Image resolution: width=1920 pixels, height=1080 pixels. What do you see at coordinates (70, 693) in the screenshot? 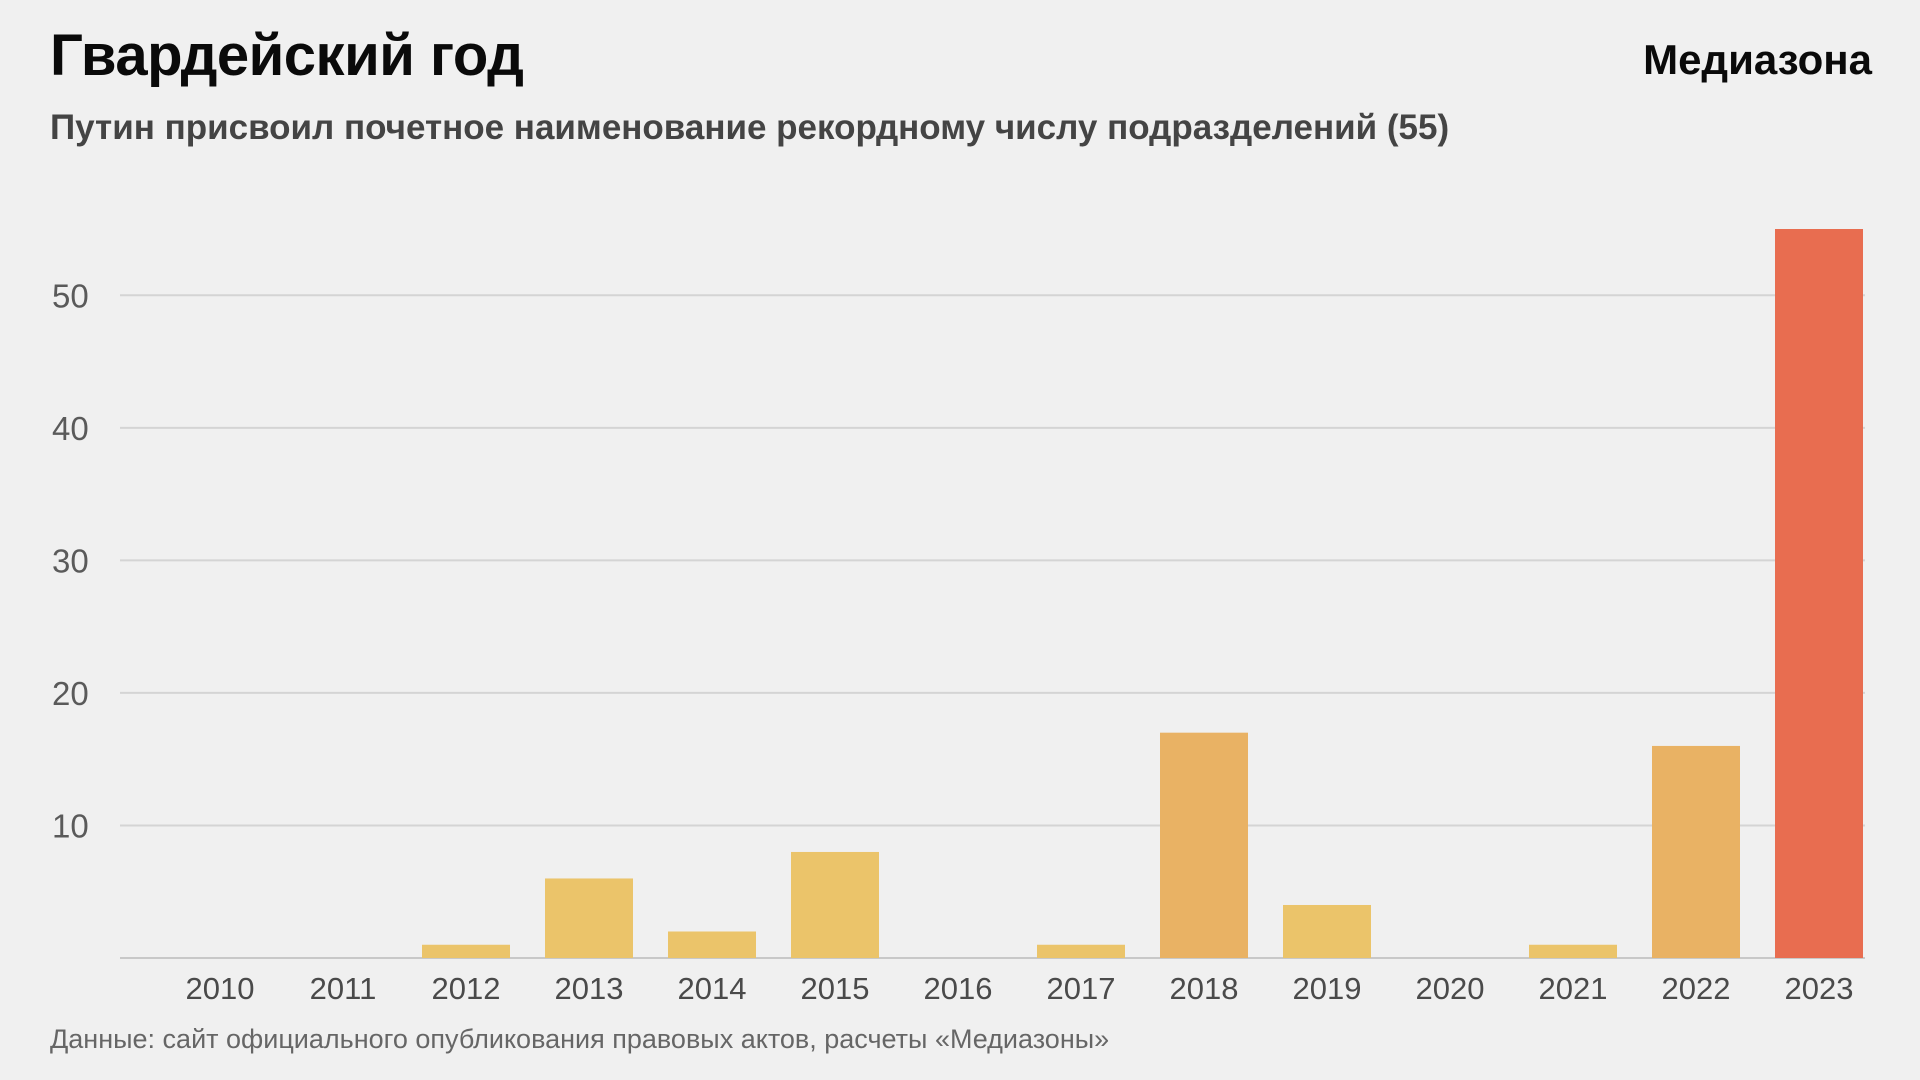
I see `y-tick-label: 20` at bounding box center [70, 693].